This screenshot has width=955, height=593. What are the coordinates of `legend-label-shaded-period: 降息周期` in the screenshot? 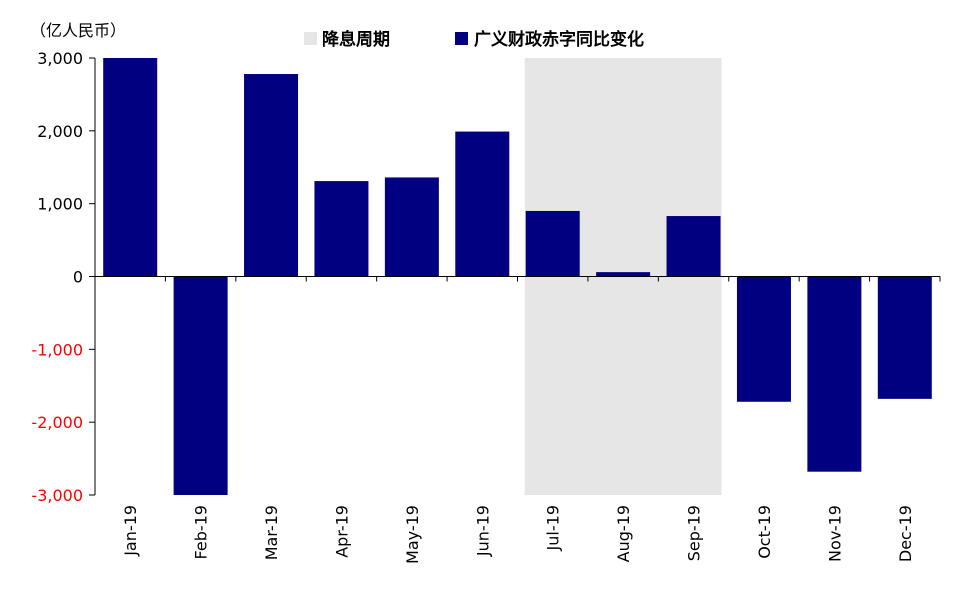 It's located at (356, 39).